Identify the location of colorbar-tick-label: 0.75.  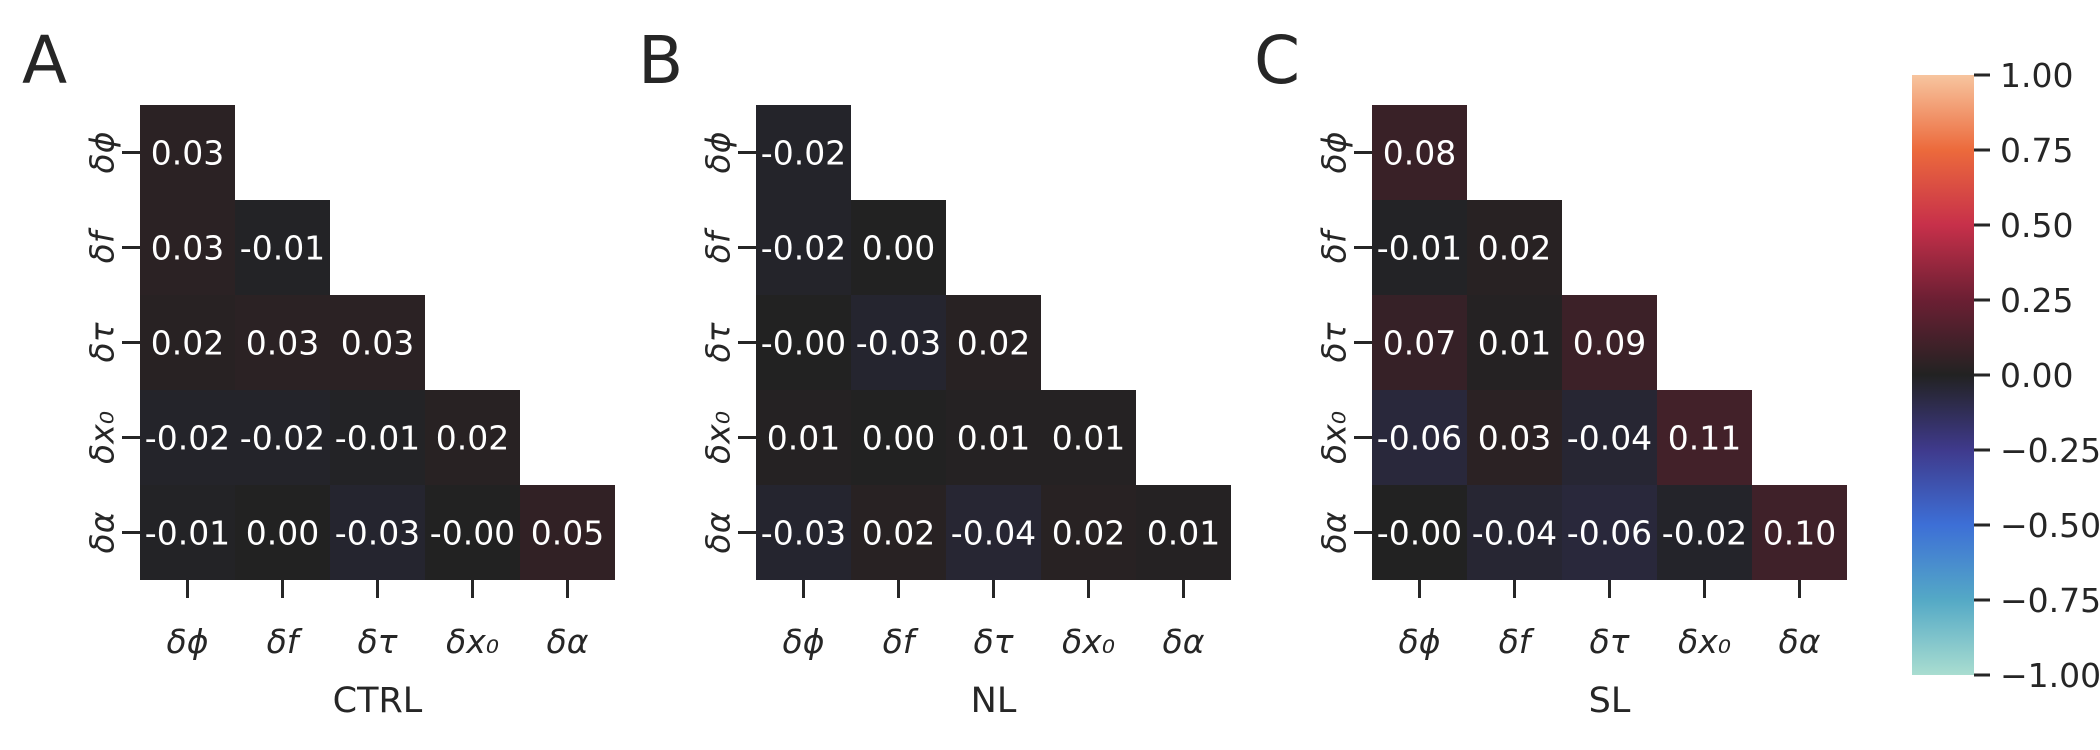
(2036, 150).